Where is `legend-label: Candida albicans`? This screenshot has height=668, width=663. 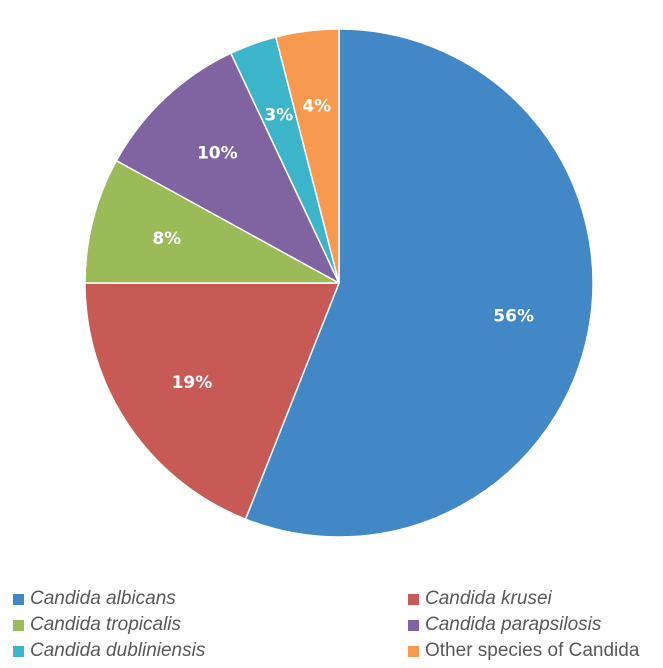 legend-label: Candida albicans is located at coordinates (103, 598).